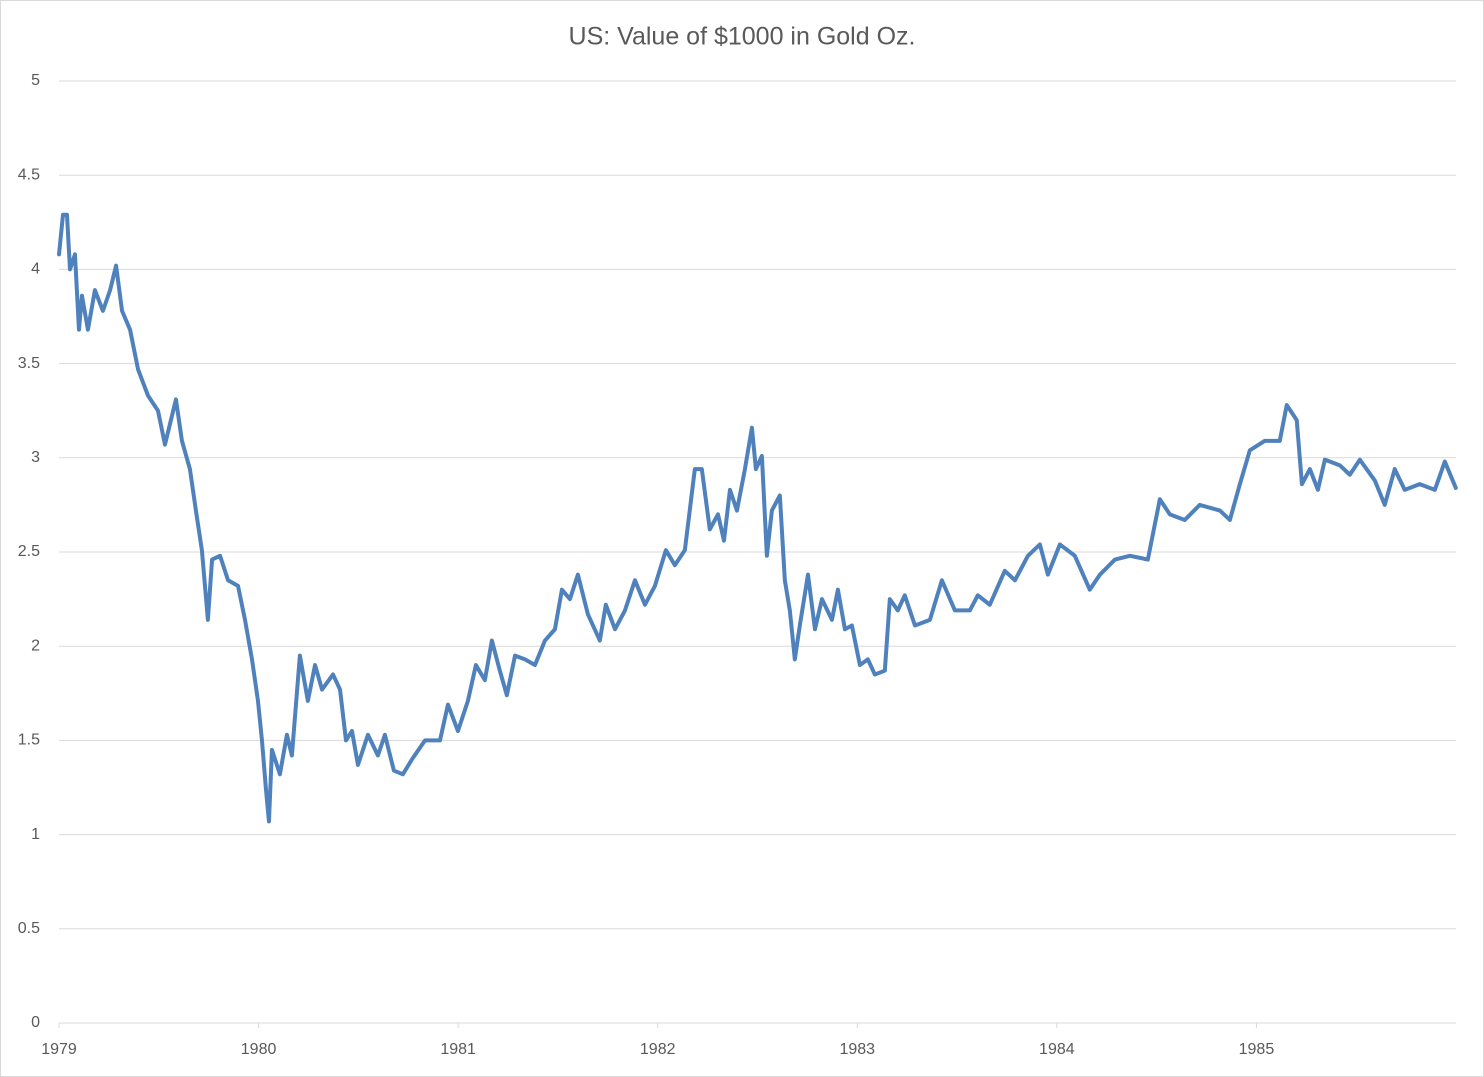 The image size is (1484, 1077). I want to click on y-tick-label: 3.5, so click(29, 363).